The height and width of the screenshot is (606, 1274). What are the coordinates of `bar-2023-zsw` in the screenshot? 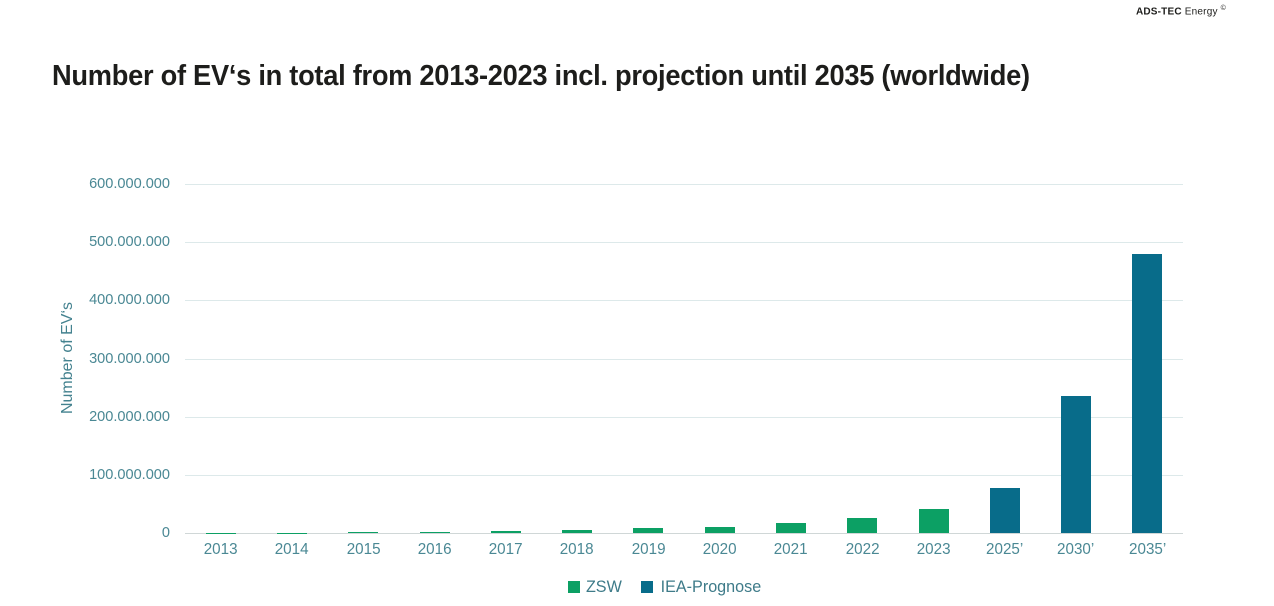 It's located at (933, 520).